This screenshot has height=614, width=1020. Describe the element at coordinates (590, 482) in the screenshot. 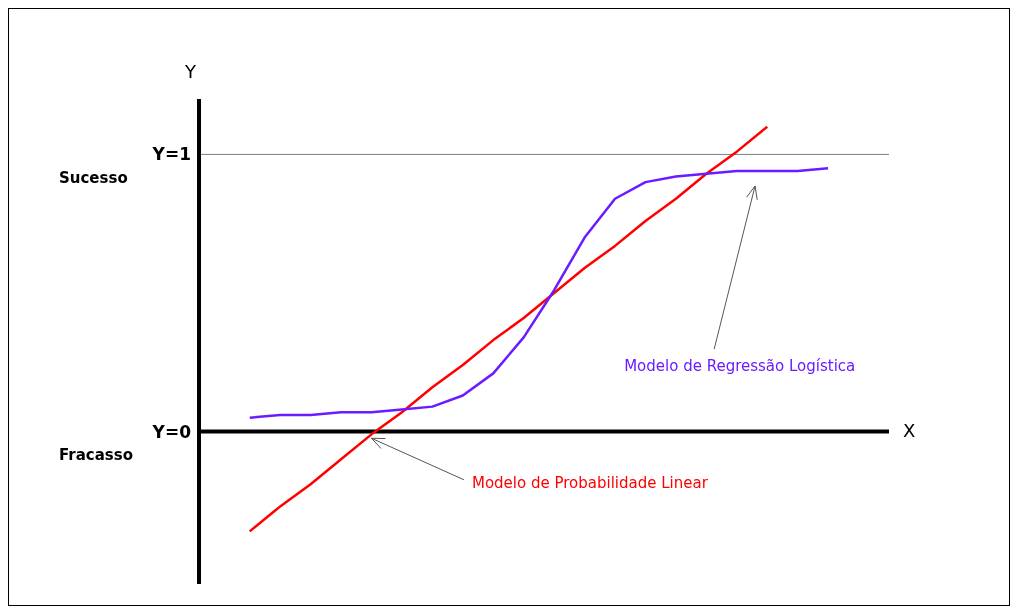

I see `text: Modelo de Probabilidade Linear` at that location.